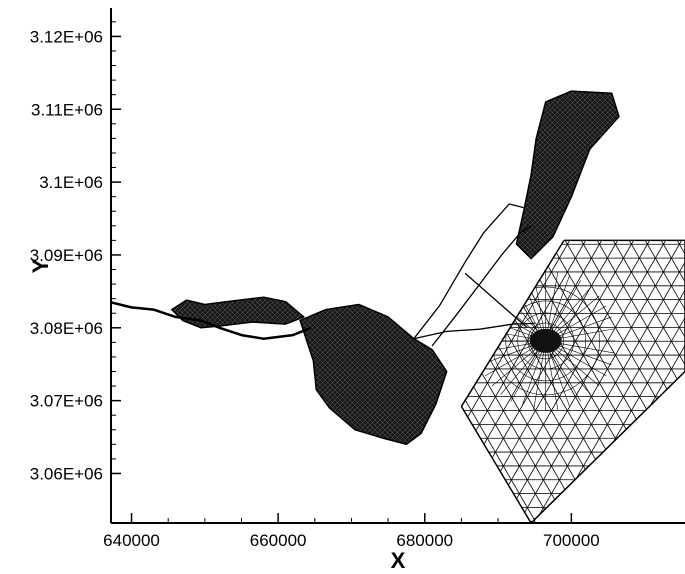 This screenshot has height=574, width=685. Describe the element at coordinates (71, 182) in the screenshot. I see `y-tick-label: 3.1E+06` at that location.